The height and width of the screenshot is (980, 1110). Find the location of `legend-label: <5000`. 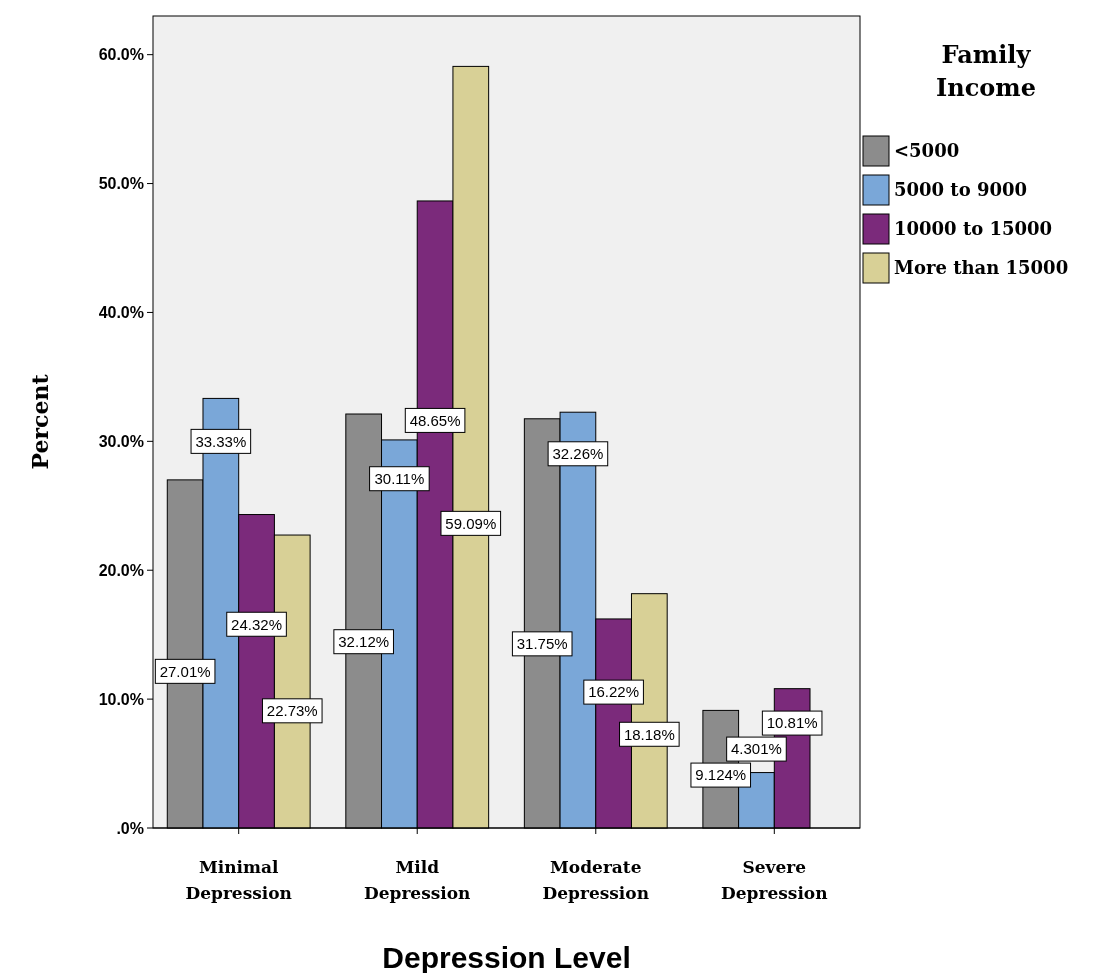

legend-label: <5000 is located at coordinates (927, 151).